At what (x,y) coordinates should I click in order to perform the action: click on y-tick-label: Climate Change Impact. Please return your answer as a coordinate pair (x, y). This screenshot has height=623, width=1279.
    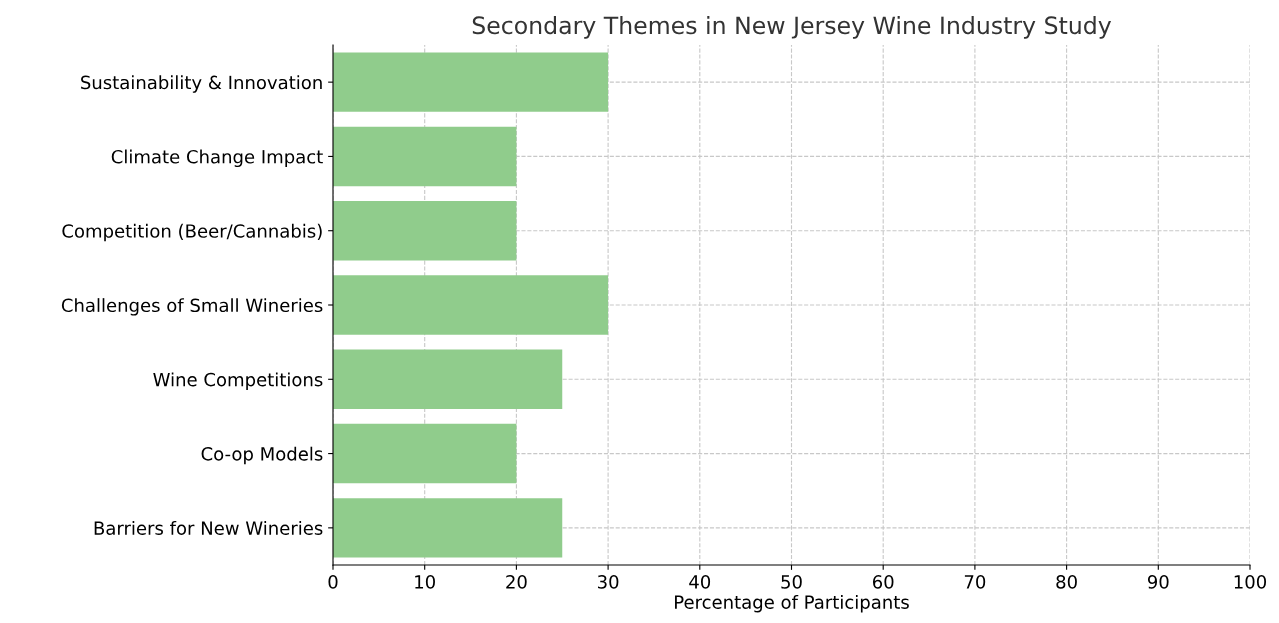
    Looking at the image, I should click on (217, 158).